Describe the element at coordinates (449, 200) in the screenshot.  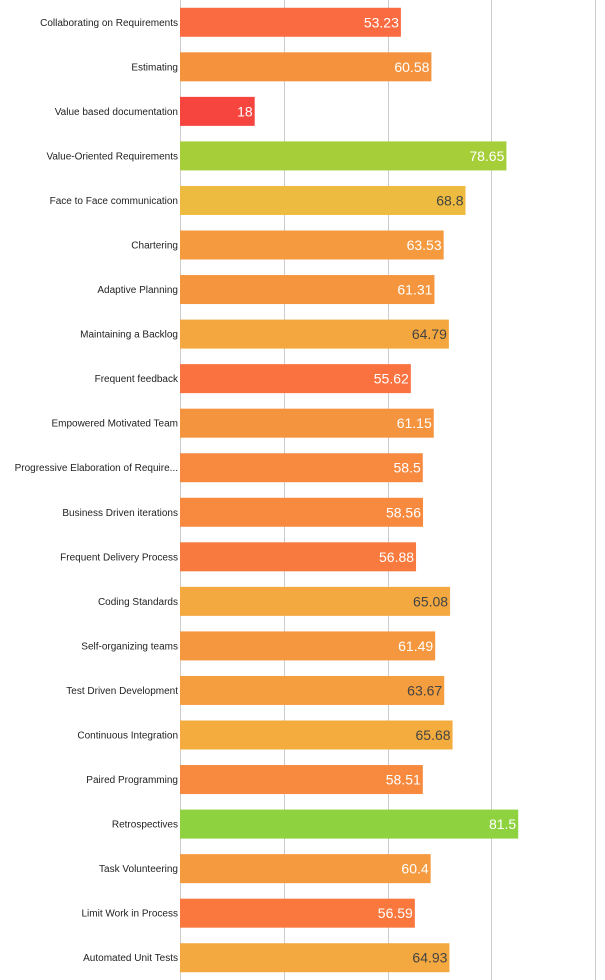
I see `value-label: 68.8` at that location.